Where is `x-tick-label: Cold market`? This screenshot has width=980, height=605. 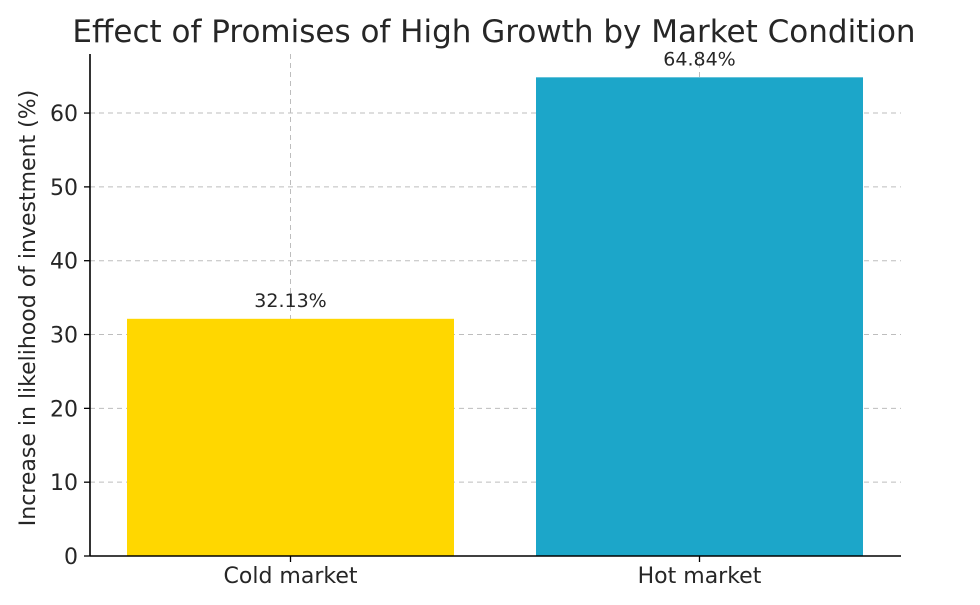 x-tick-label: Cold market is located at coordinates (291, 576).